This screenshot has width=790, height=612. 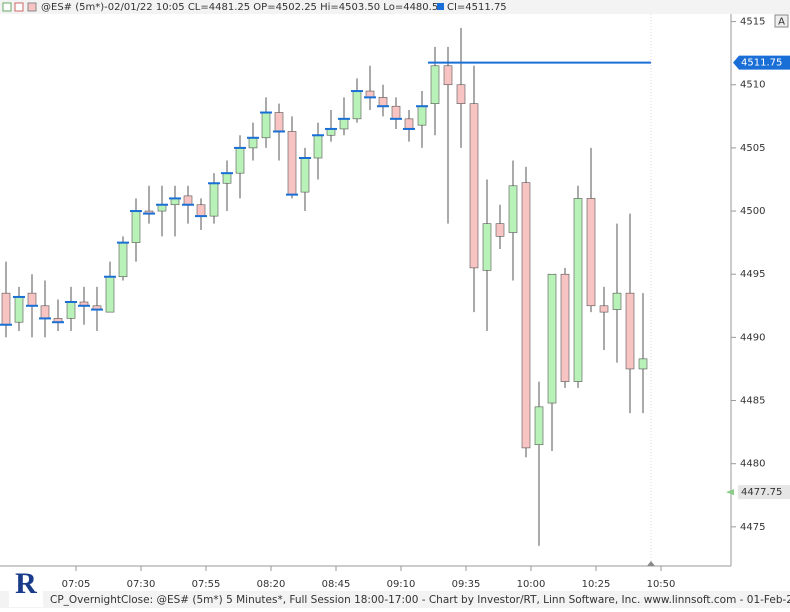 I want to click on status-bar, so click(x=395, y=599).